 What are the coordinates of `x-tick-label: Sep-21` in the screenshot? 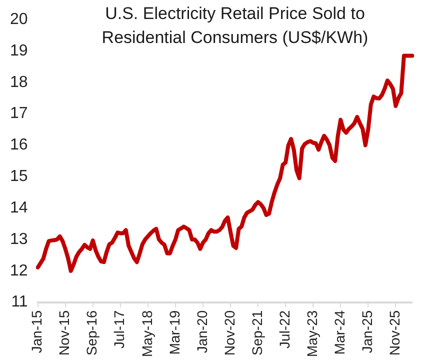 It's located at (256, 333).